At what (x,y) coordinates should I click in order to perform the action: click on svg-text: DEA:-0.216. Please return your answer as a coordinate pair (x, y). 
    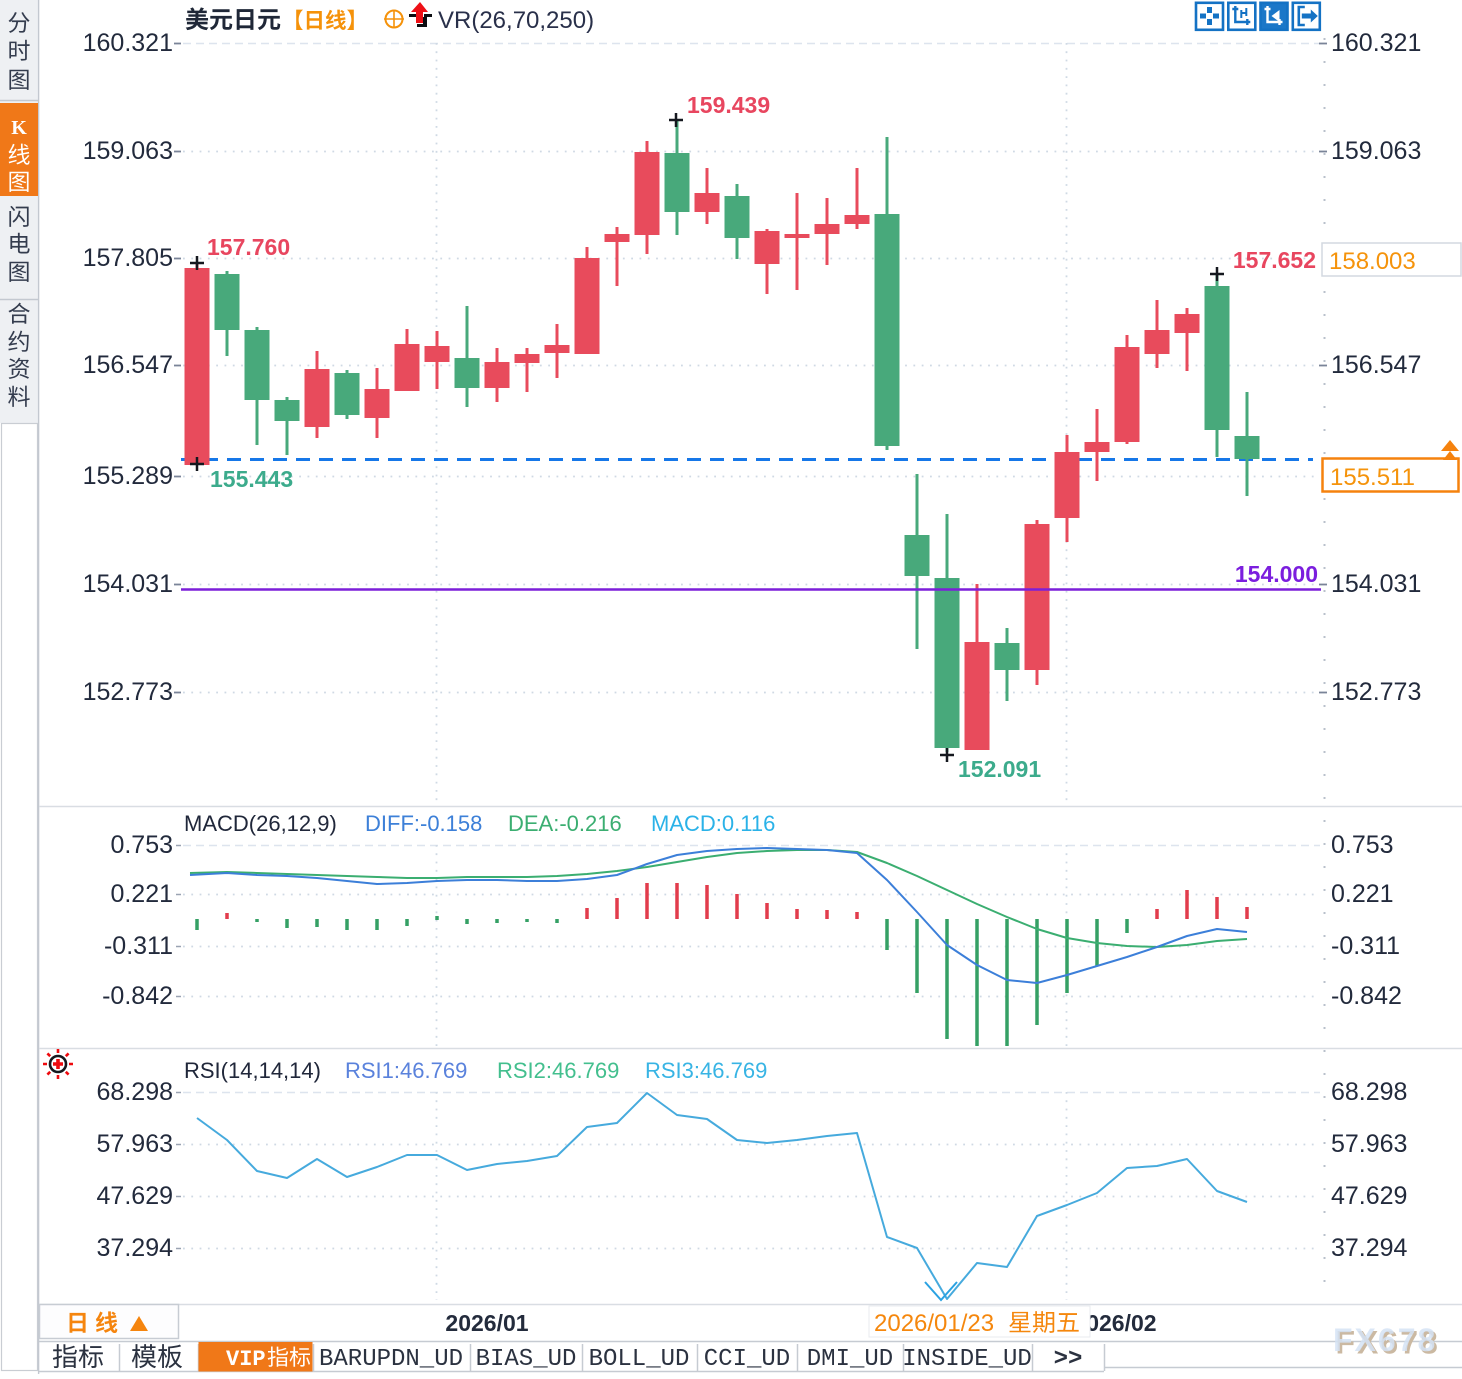
    Looking at the image, I should click on (565, 823).